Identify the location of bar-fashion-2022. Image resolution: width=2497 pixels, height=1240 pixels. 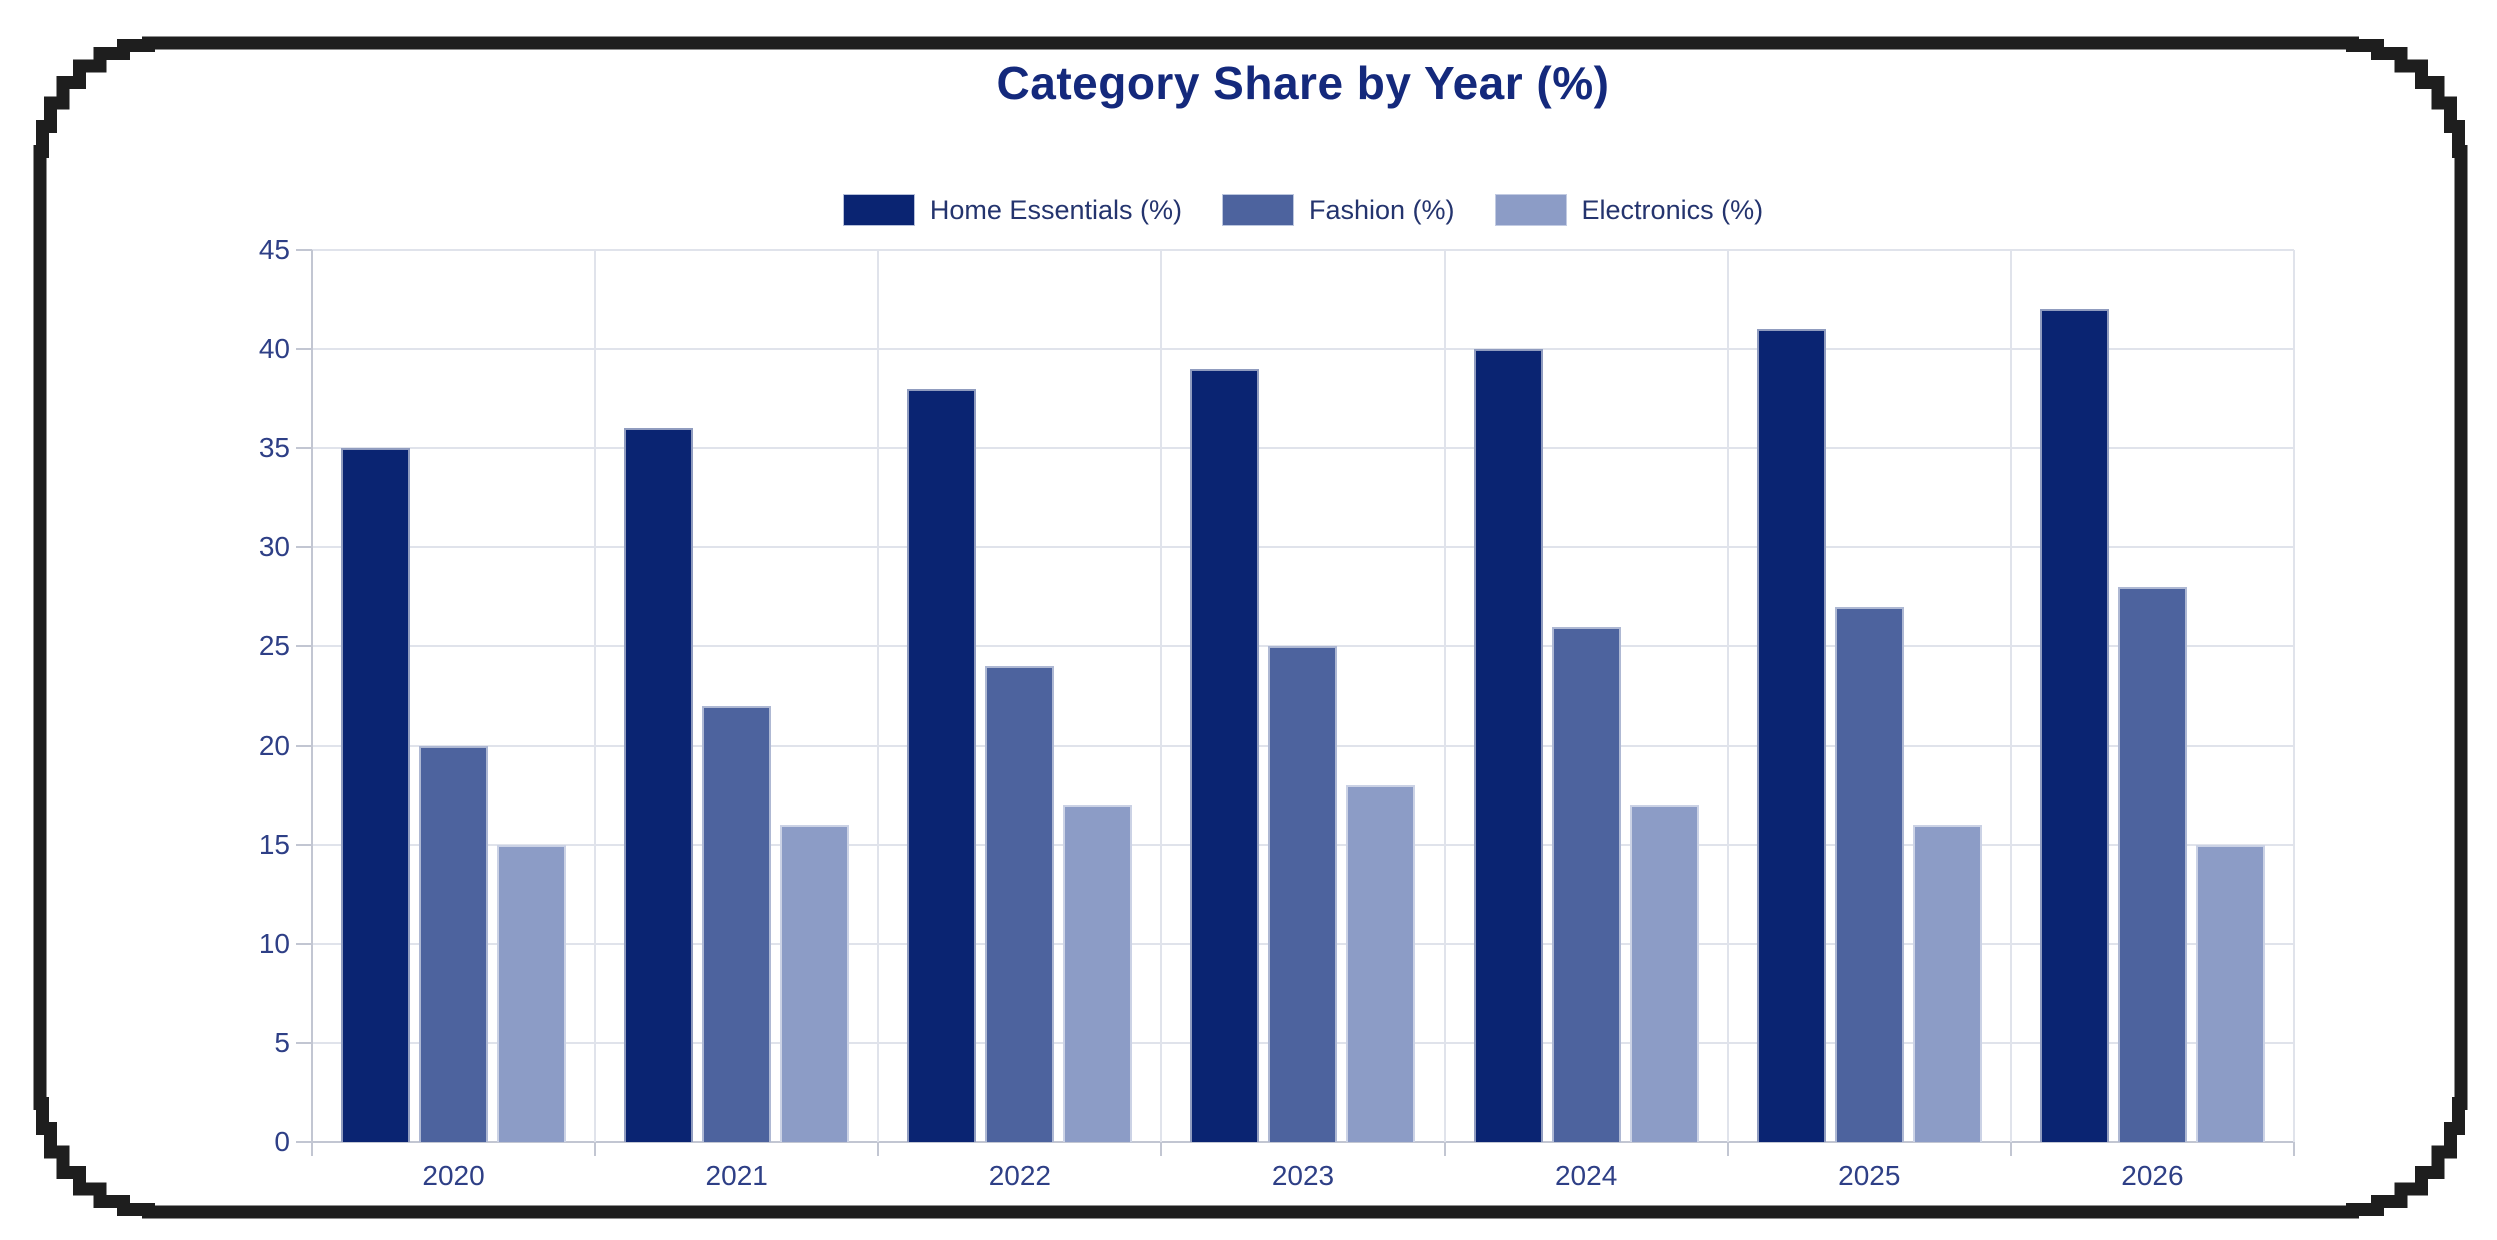
(1020, 904).